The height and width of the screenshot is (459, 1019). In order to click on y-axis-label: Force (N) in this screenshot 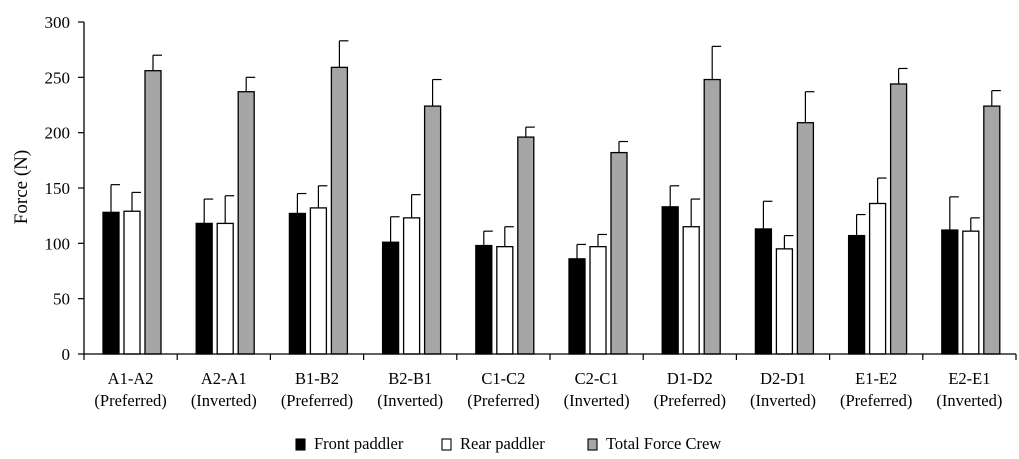, I will do `click(21, 187)`.